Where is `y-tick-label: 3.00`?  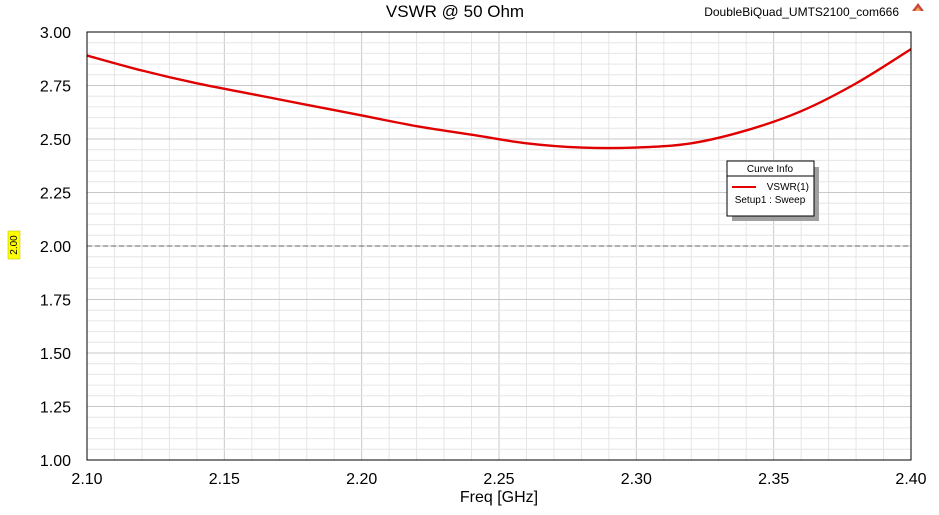
y-tick-label: 3.00 is located at coordinates (55, 33).